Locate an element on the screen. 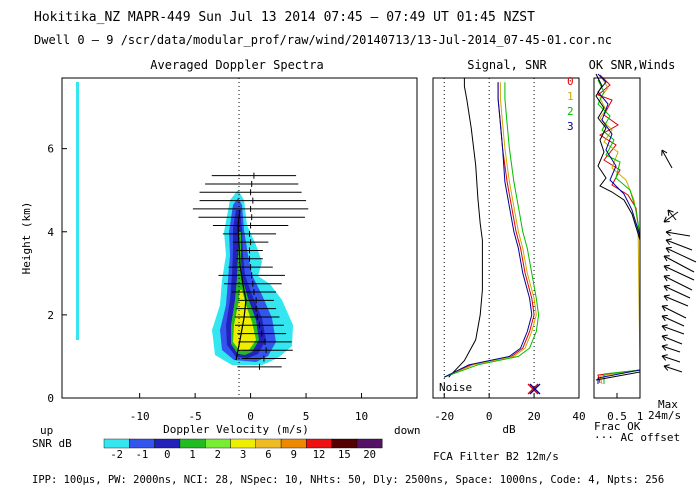 Image resolution: width=700 pixels, height=500 pixels. colorbar-cells is located at coordinates (243, 443).